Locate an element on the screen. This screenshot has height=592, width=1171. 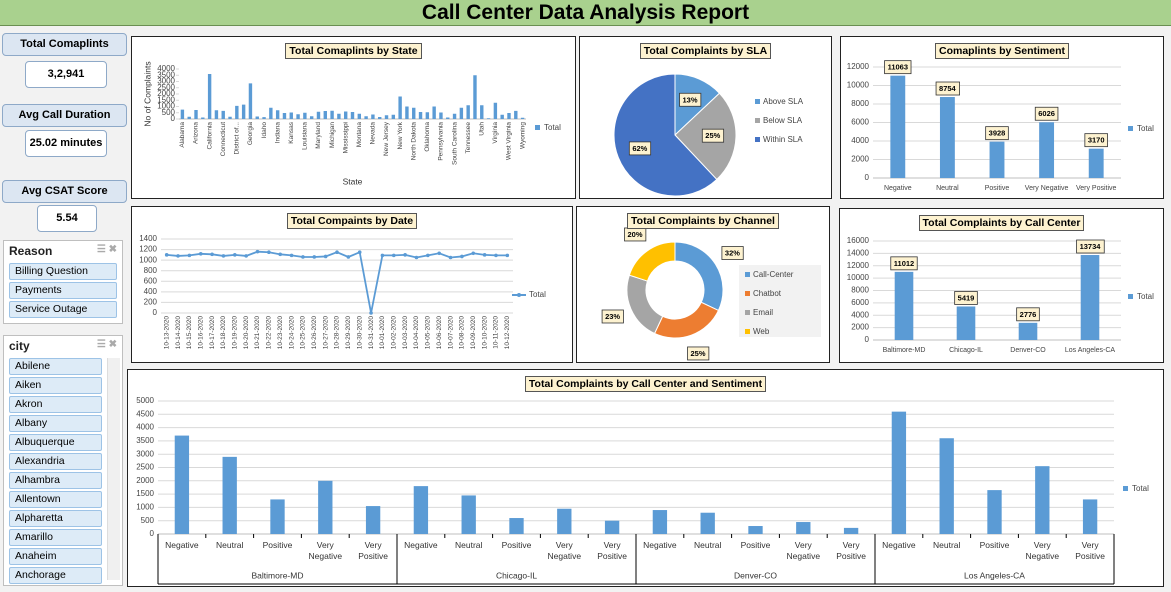
x-tick-label: California is located at coordinates (209, 136).